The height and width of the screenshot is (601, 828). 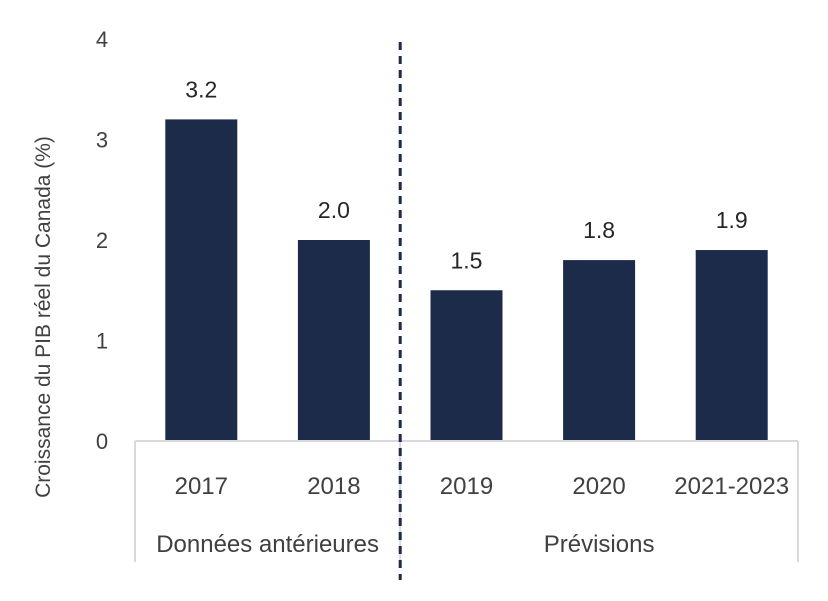 I want to click on y-axis-ticks: 0 1 2 3 4, so click(x=102, y=240).